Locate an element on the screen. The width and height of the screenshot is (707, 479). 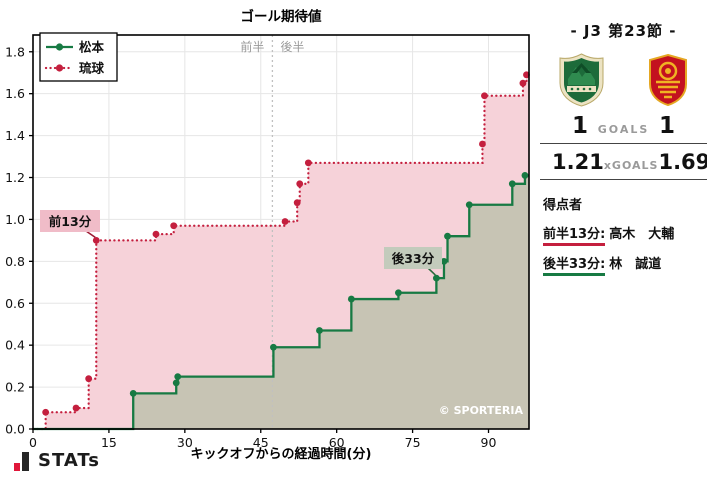
xgoals-row: 1.21 xGOALS 1.69 is located at coordinates (623, 165).